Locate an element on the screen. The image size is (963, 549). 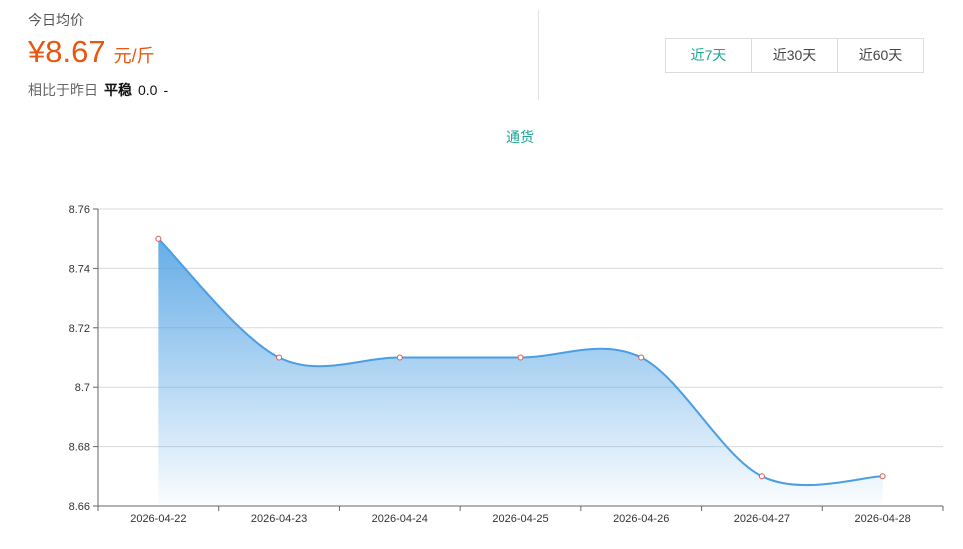
compare-row: 相比于昨日 平稳 0.0- is located at coordinates (98, 90).